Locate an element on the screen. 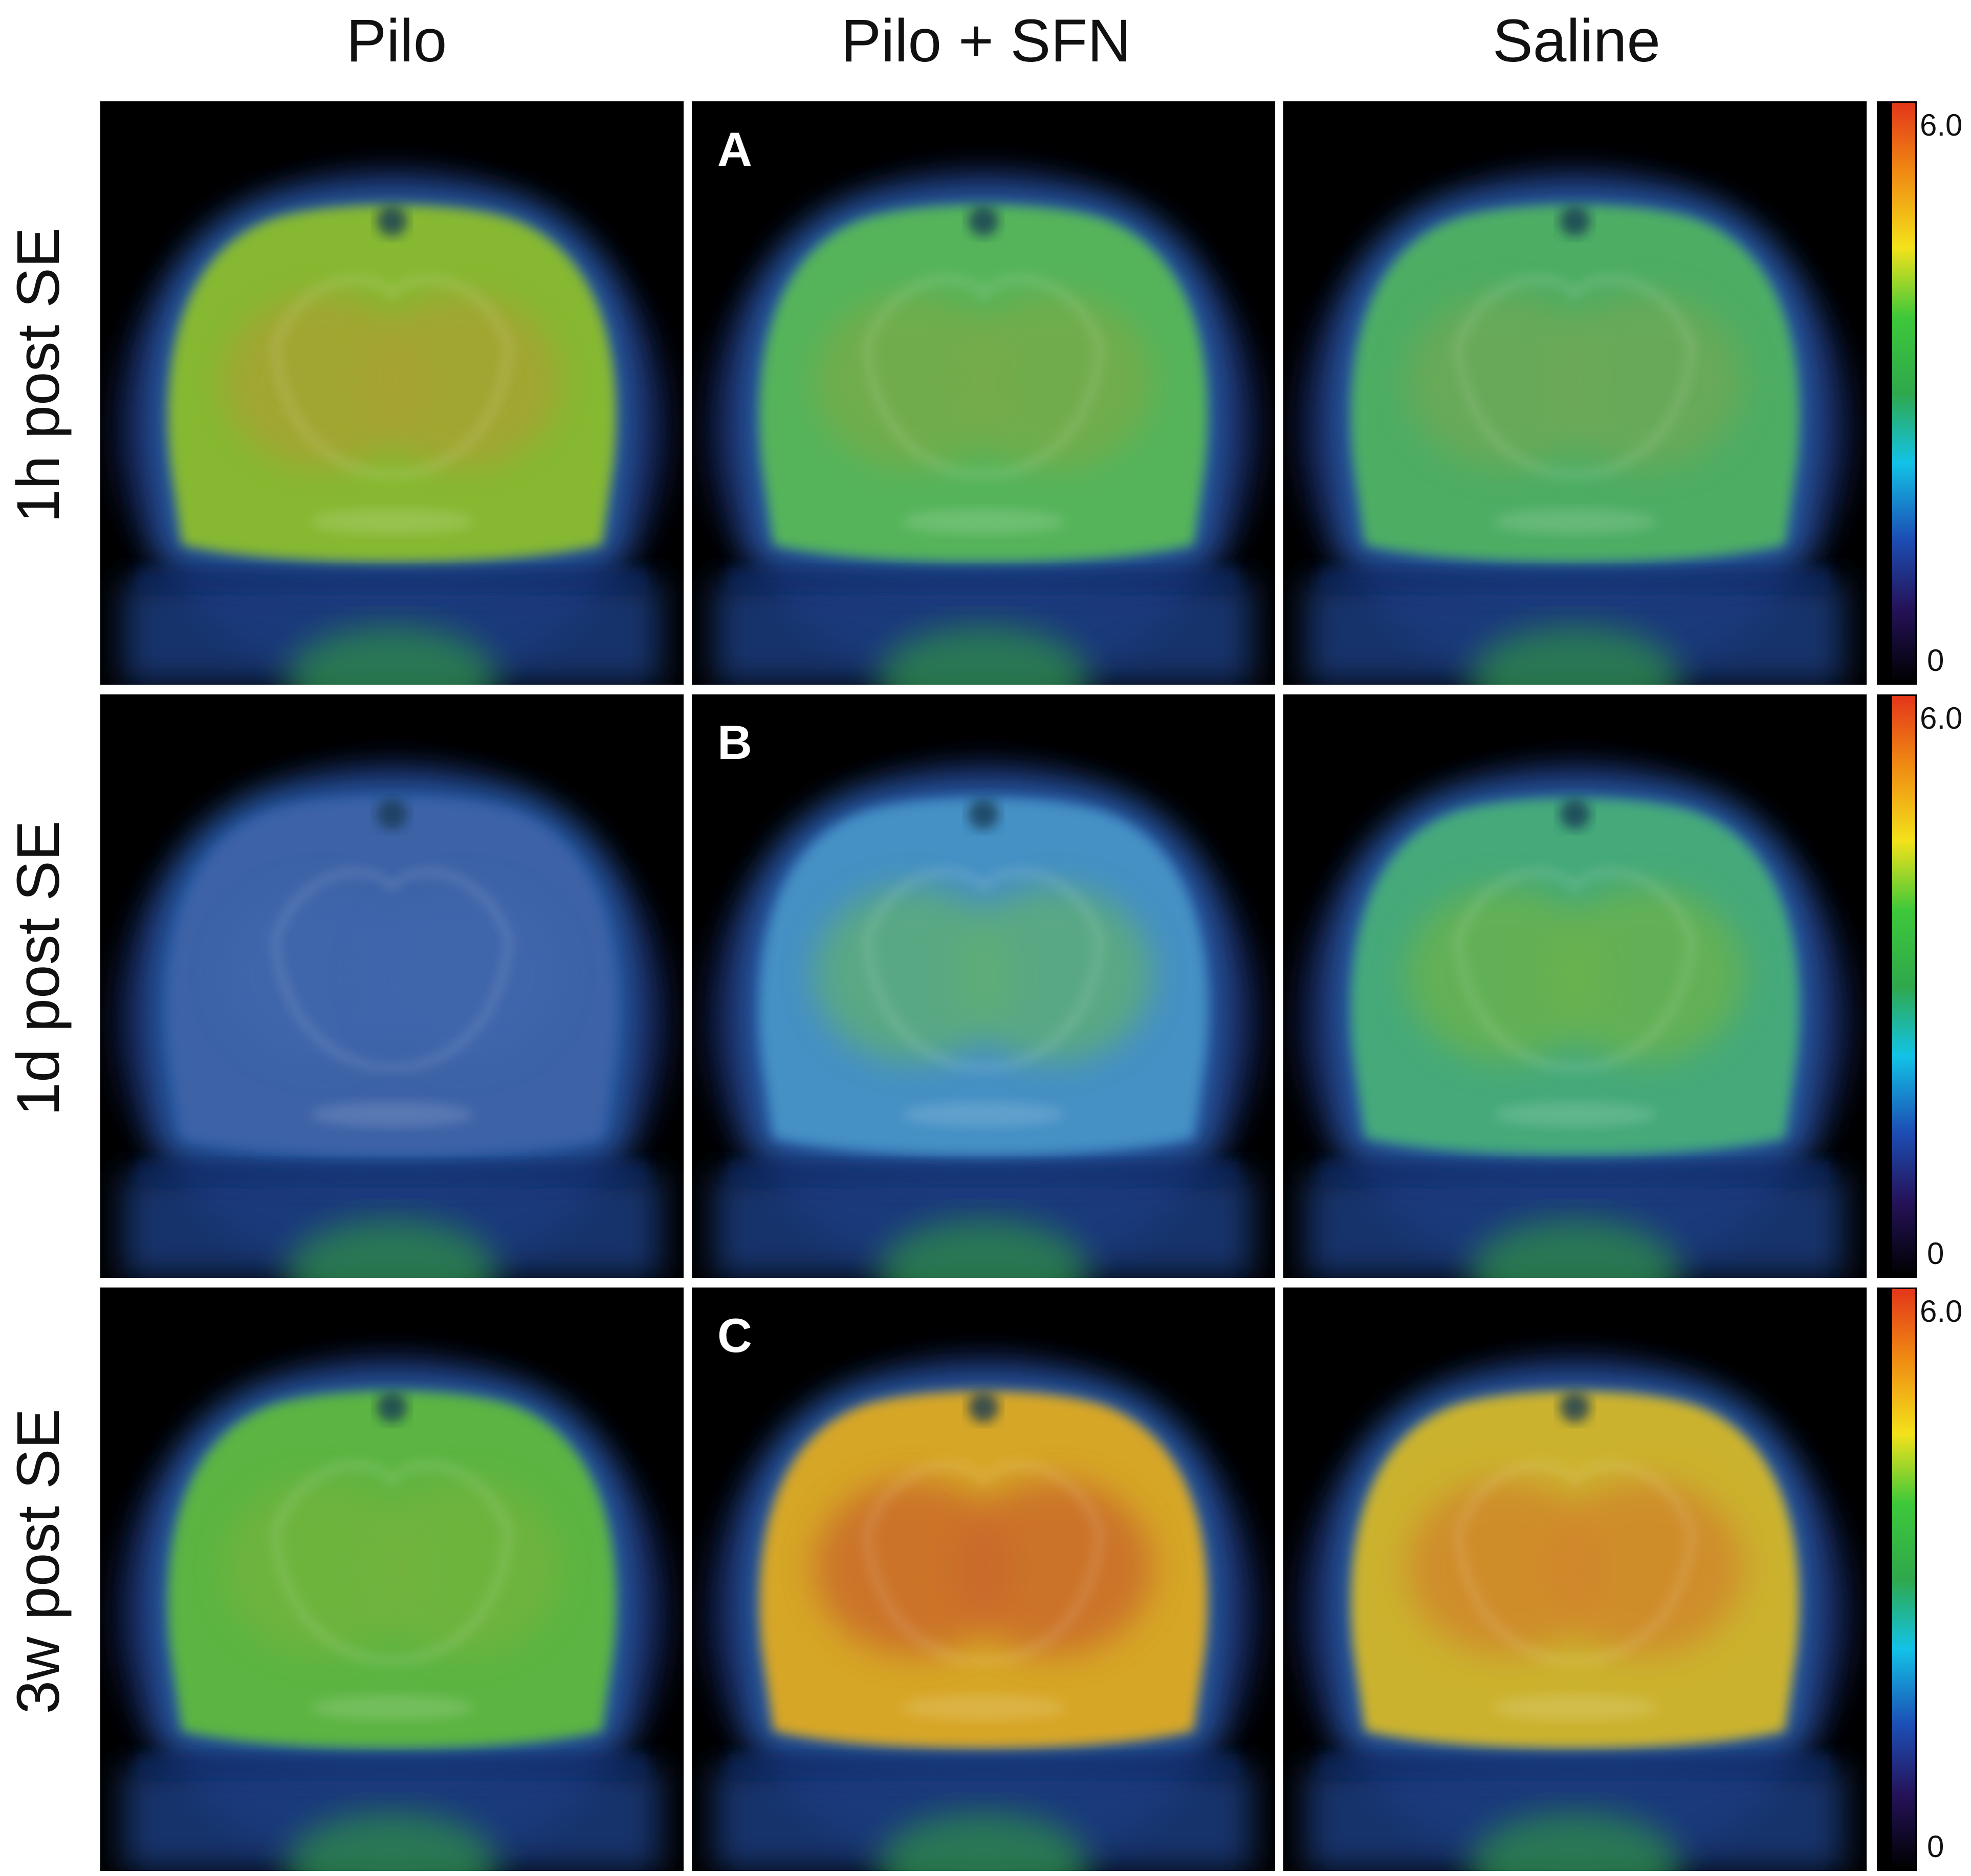 The height and width of the screenshot is (1876, 1971). colorbar-max-label-1h: 6.0 is located at coordinates (1941, 125).